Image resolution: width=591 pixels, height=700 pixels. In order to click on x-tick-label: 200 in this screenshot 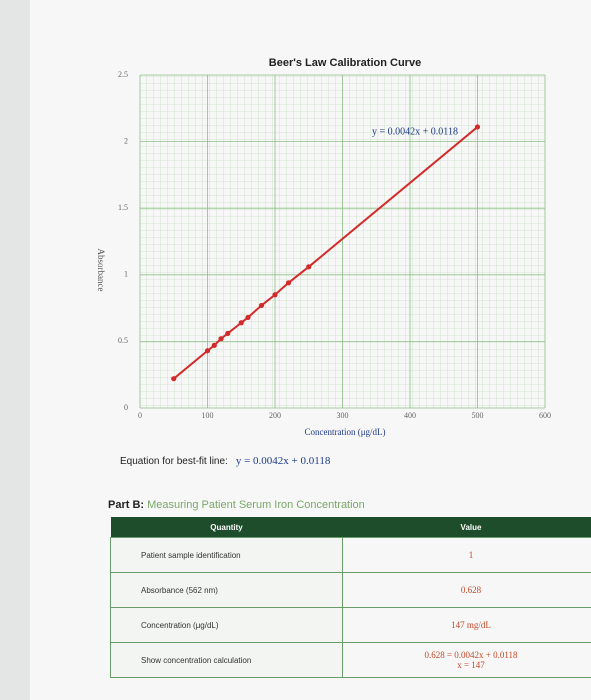, I will do `click(275, 415)`.